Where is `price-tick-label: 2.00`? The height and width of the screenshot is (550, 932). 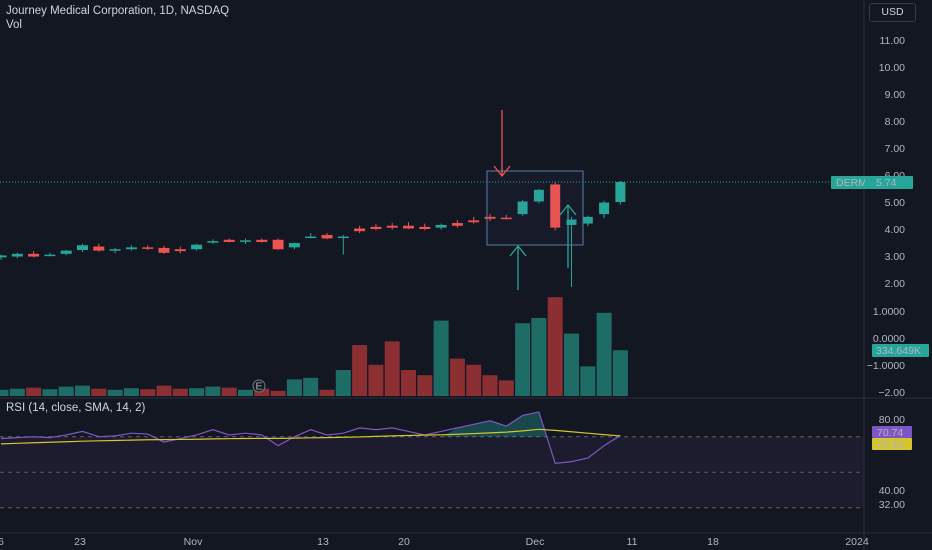
price-tick-label: 2.00 is located at coordinates (895, 284).